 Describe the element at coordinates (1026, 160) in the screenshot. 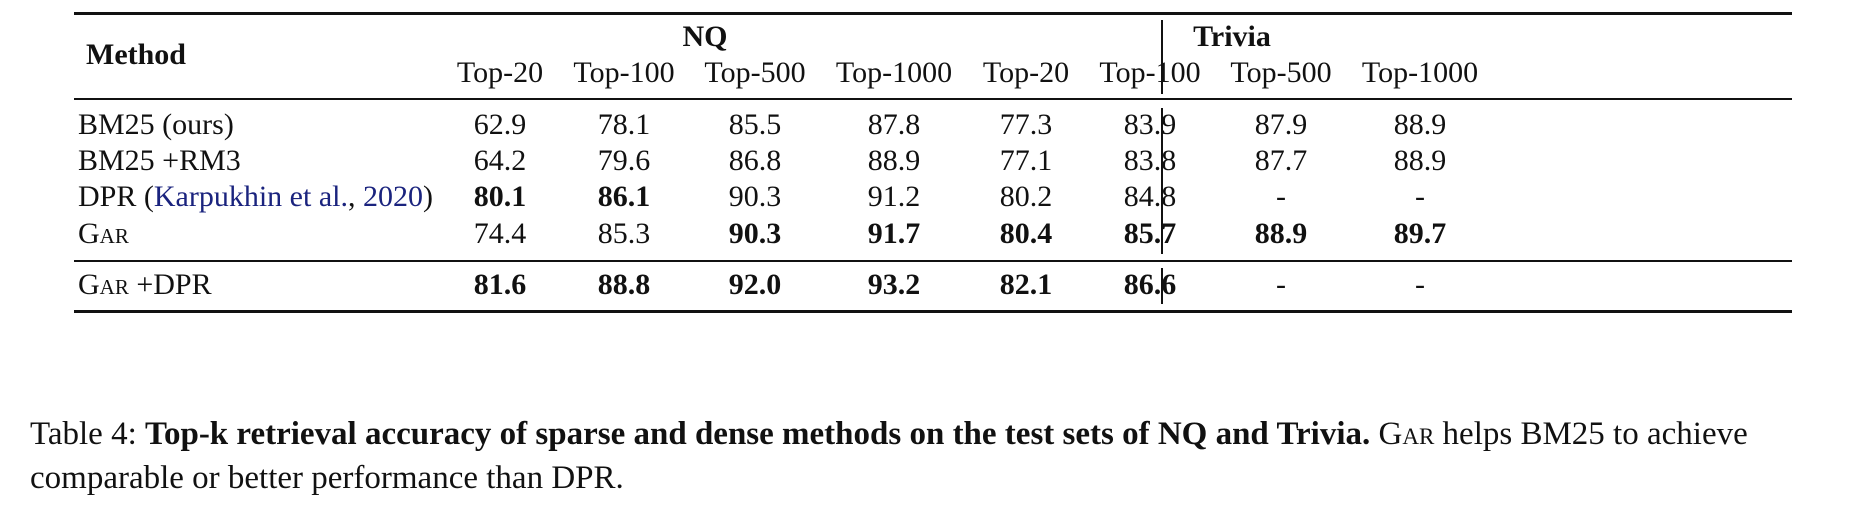

I see `table-cell: 77.1` at that location.